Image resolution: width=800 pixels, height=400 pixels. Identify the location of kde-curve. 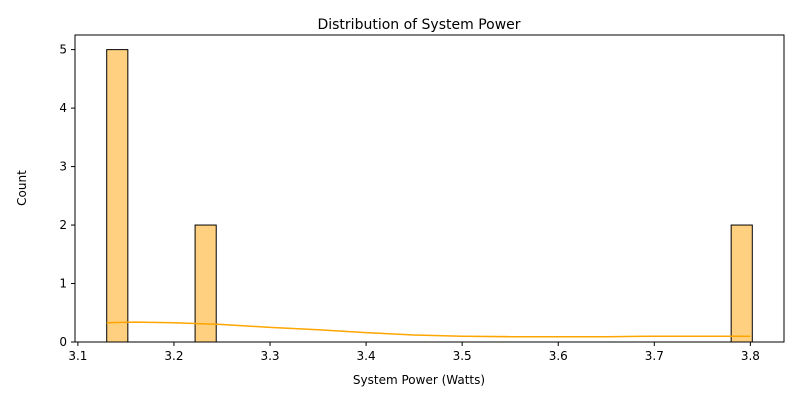
(428, 329).